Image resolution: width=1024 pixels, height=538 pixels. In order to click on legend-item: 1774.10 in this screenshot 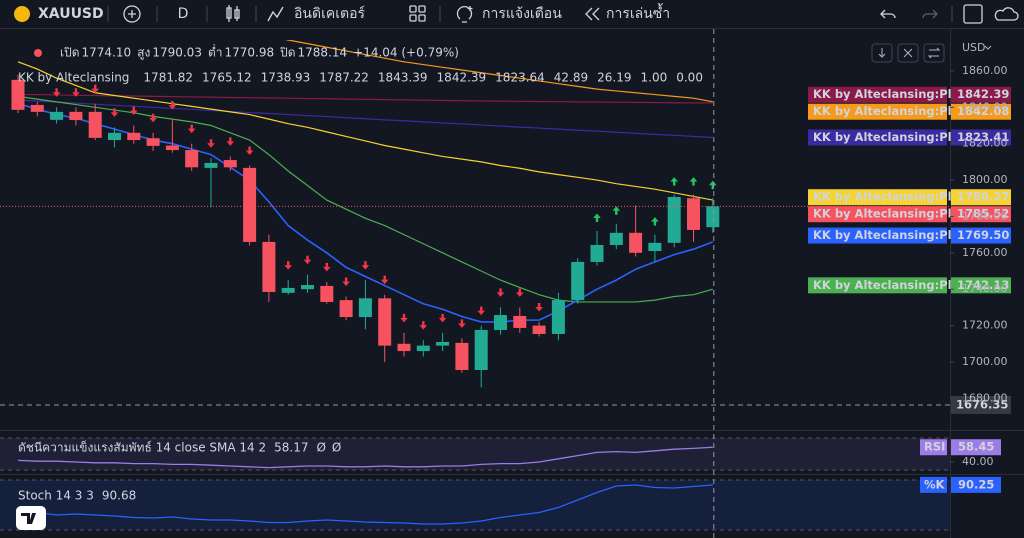, I will do `click(107, 53)`.